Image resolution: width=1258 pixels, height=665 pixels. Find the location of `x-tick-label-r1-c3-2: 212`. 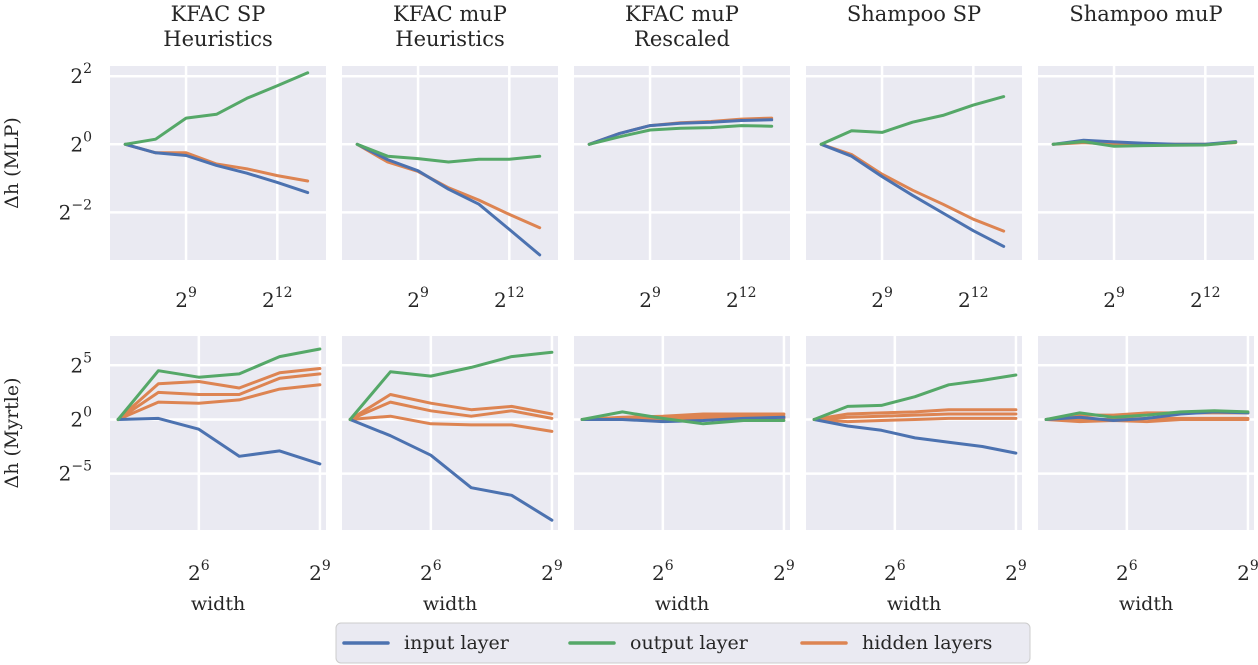

x-tick-label-r1-c3-2: 212 is located at coordinates (741, 298).